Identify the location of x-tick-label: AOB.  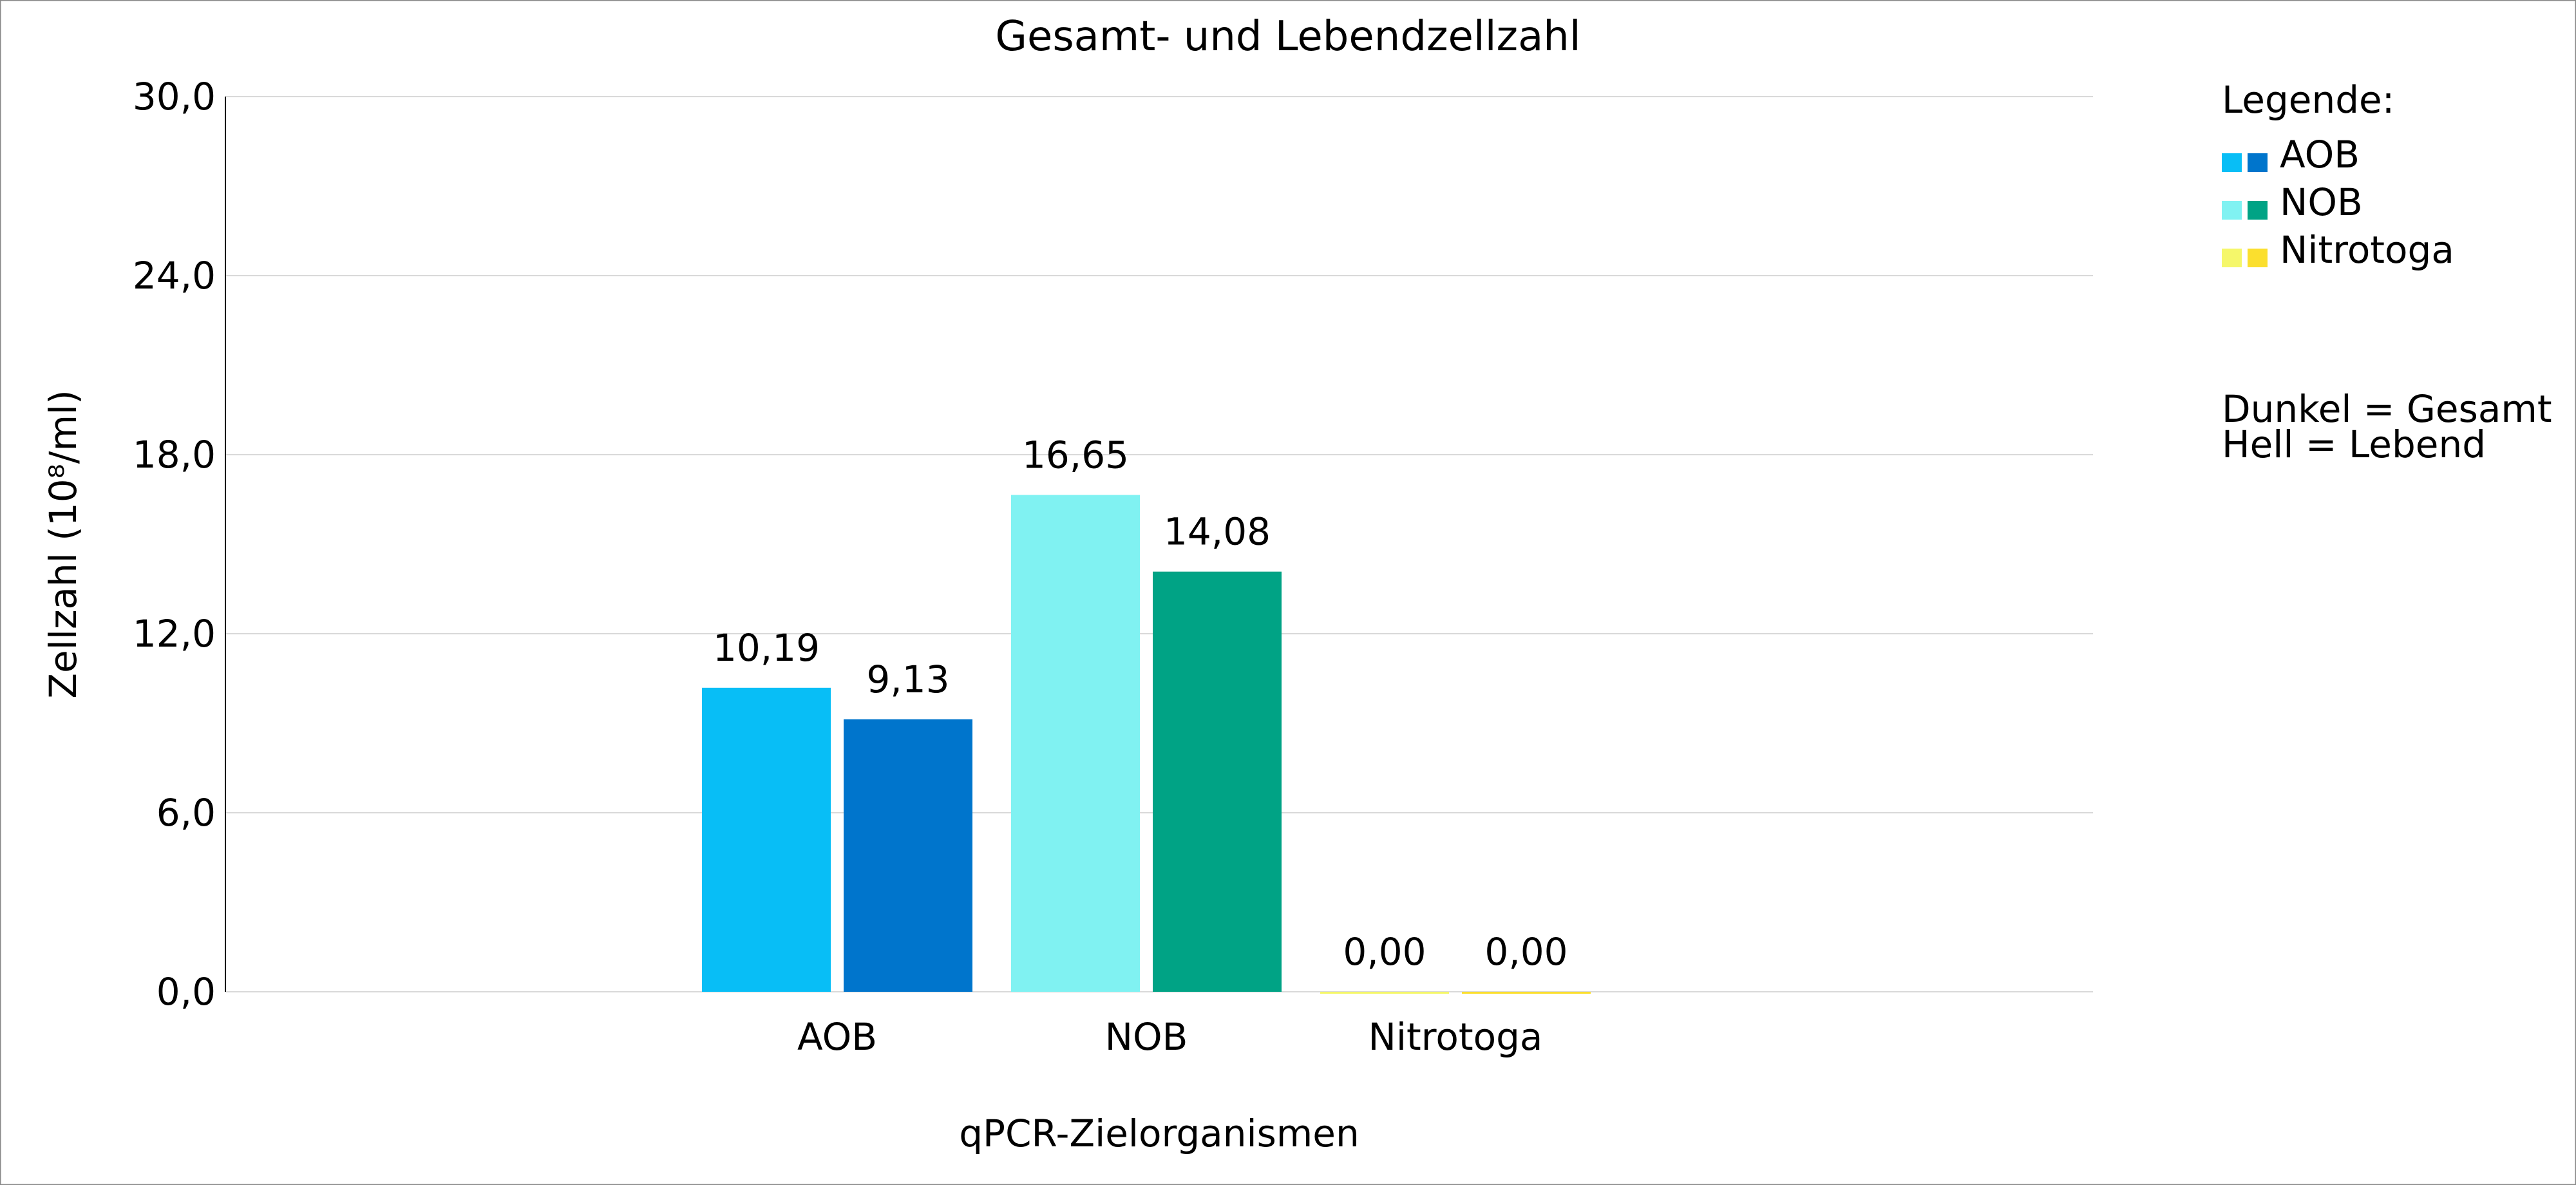
(837, 1037).